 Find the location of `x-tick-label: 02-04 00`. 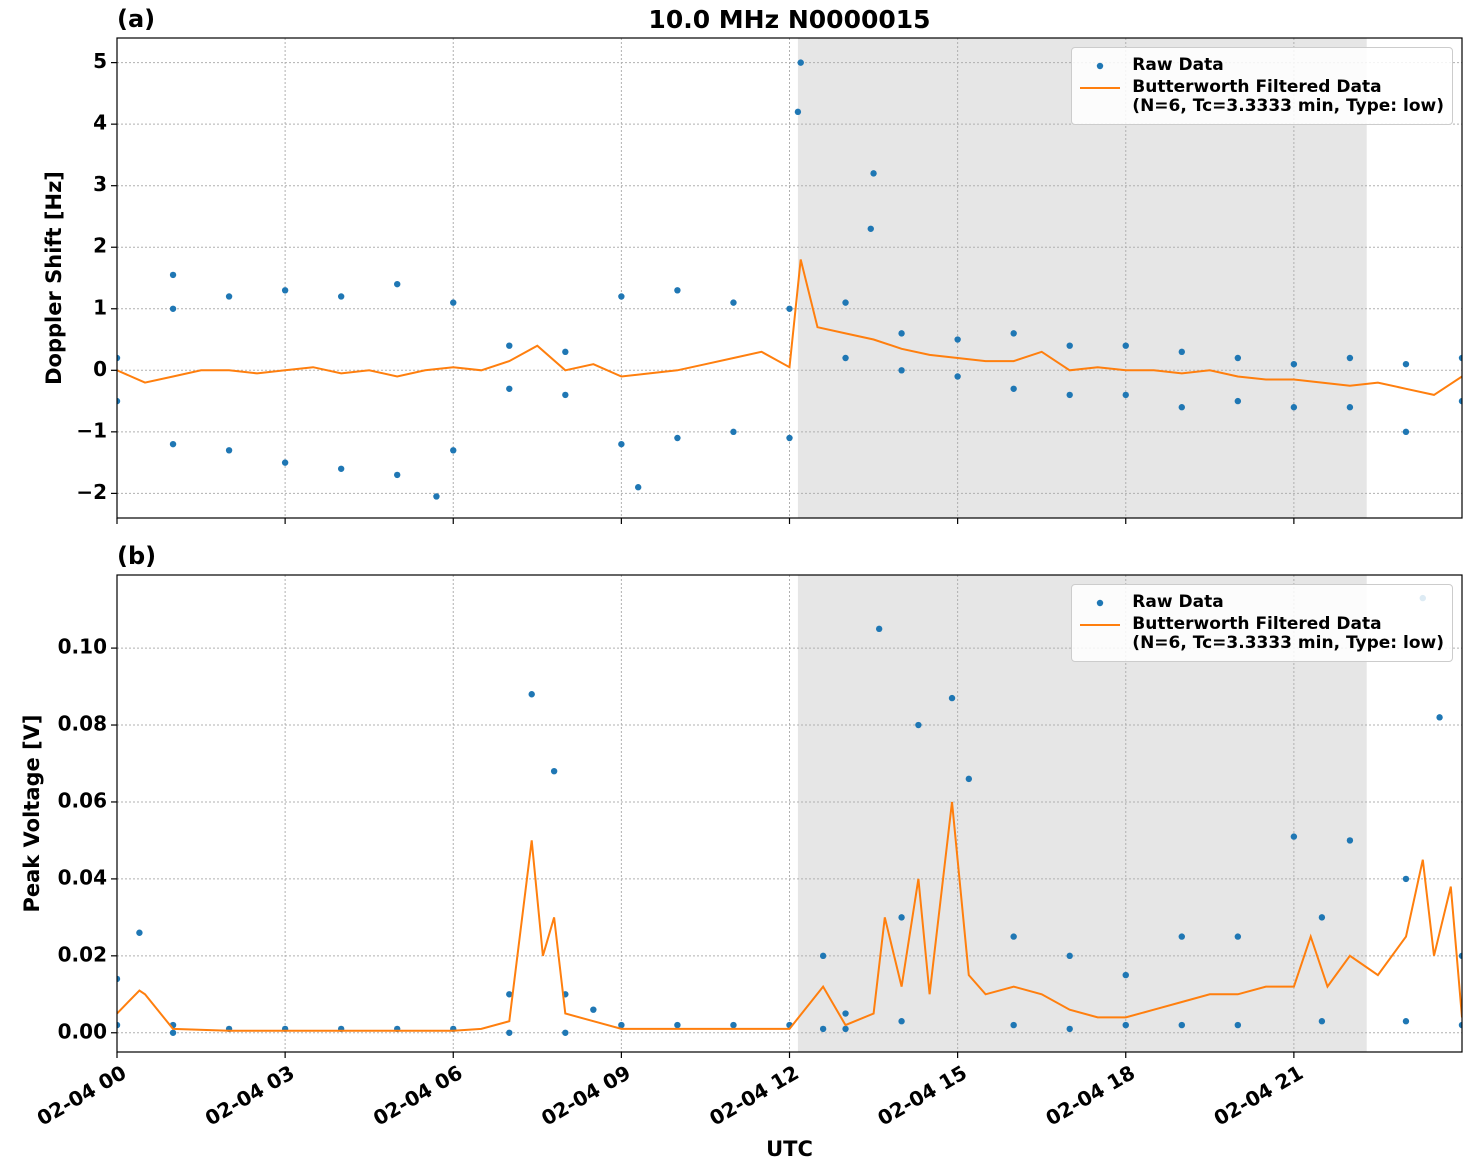

x-tick-label: 02-04 00 is located at coordinates (82, 1095).